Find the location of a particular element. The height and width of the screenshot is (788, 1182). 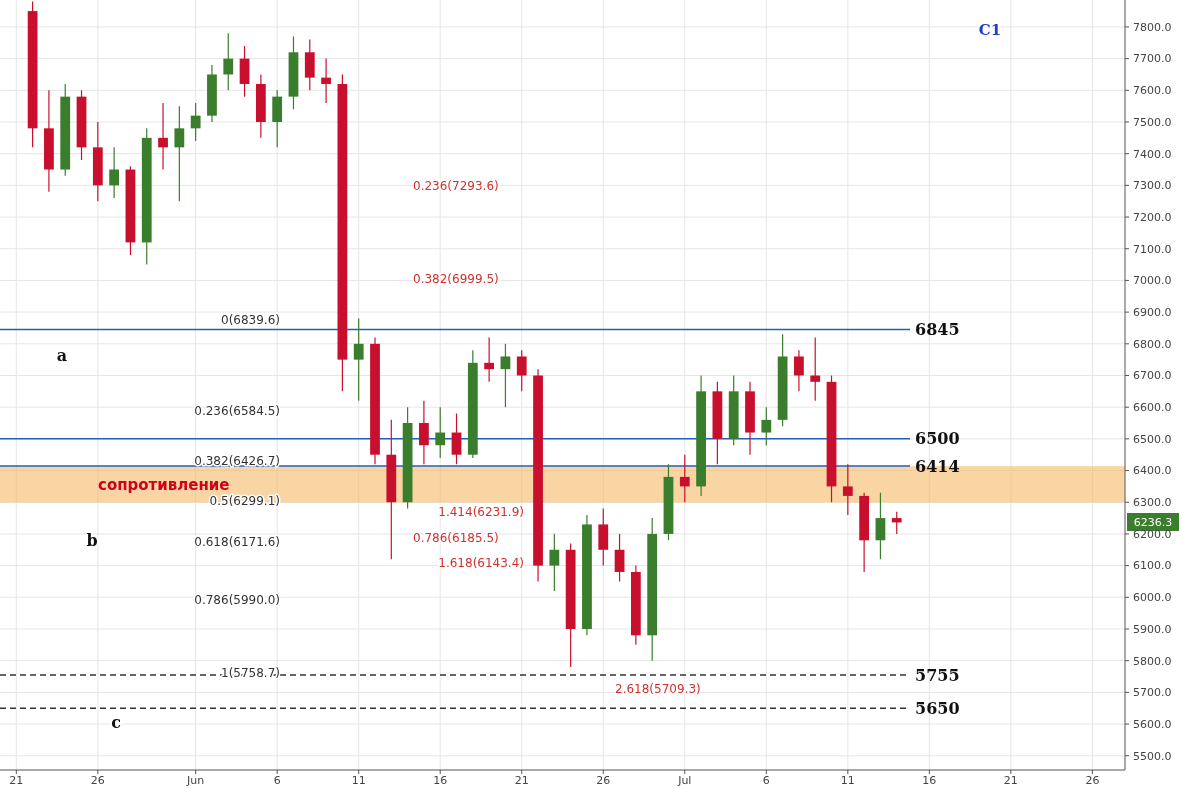

annotation: 0.382(6426.7) is located at coordinates (237, 461).